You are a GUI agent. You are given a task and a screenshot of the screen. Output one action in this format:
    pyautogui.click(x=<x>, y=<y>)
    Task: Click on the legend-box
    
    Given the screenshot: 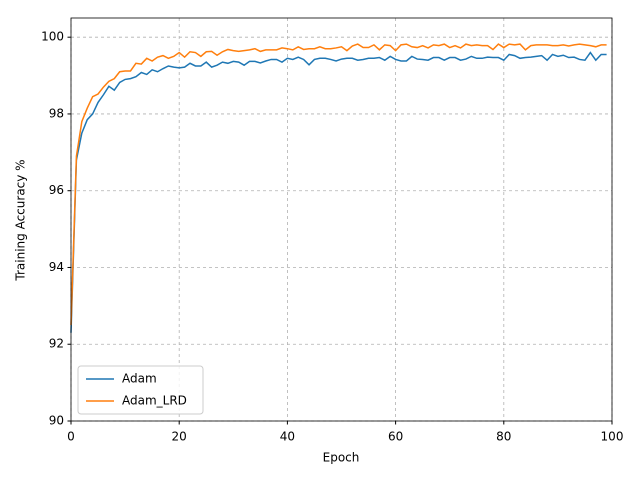 What is the action you would take?
    pyautogui.click(x=140, y=390)
    